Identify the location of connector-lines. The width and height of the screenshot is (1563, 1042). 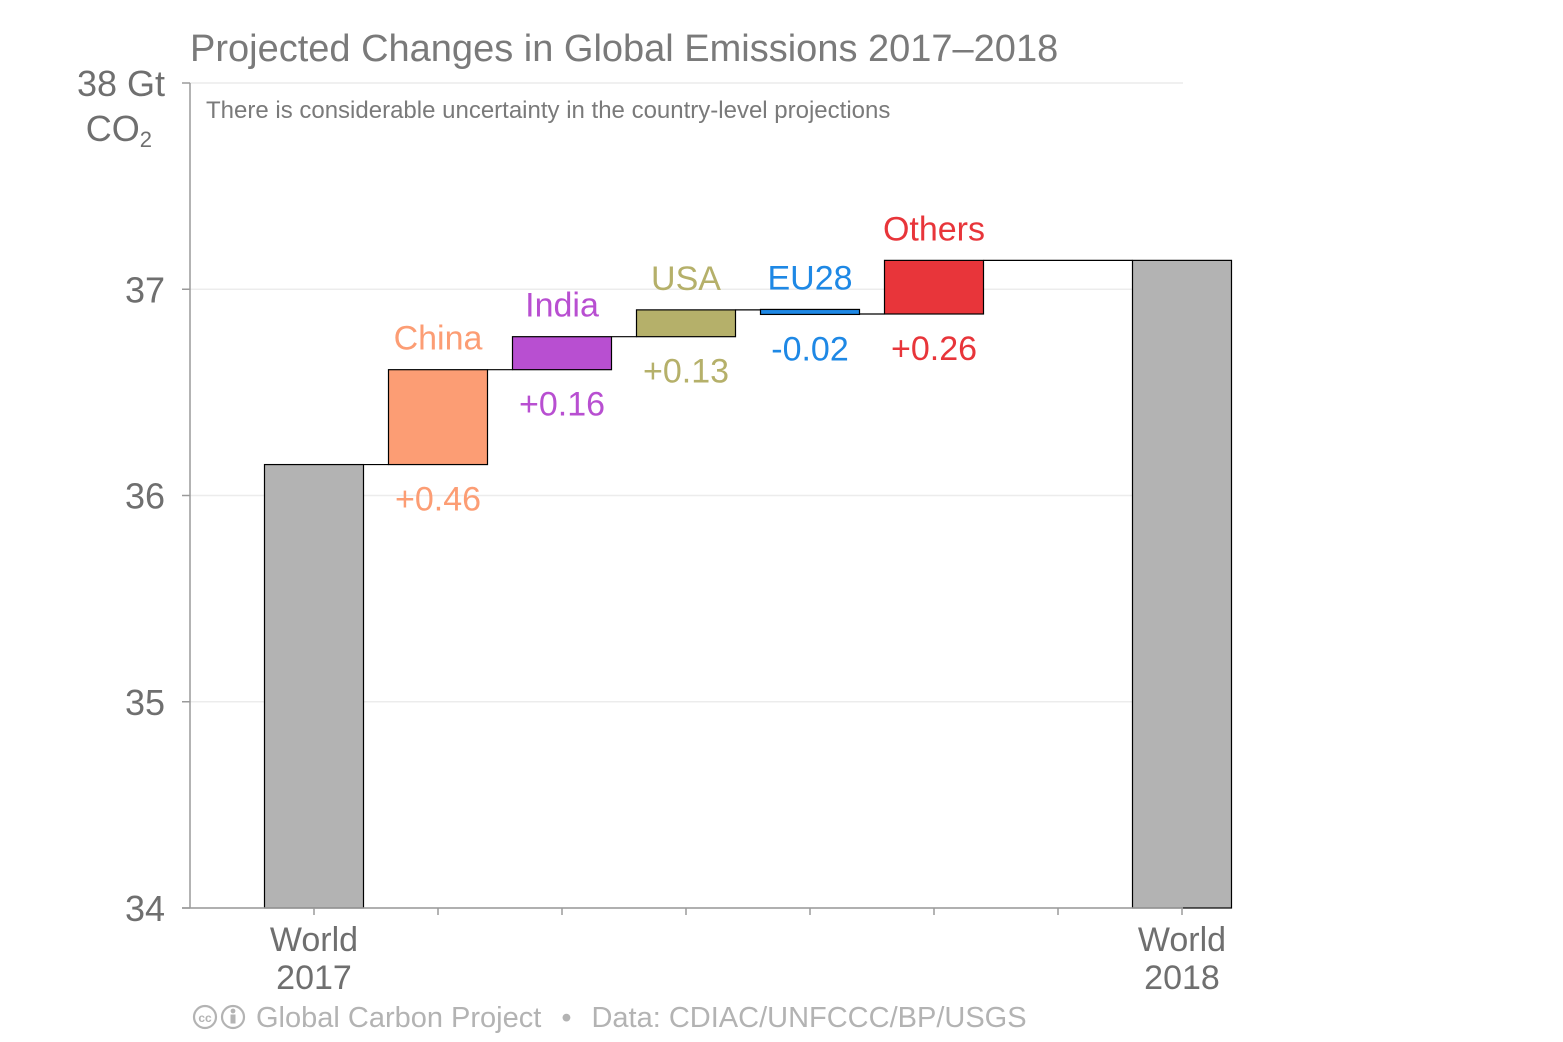
(748, 362).